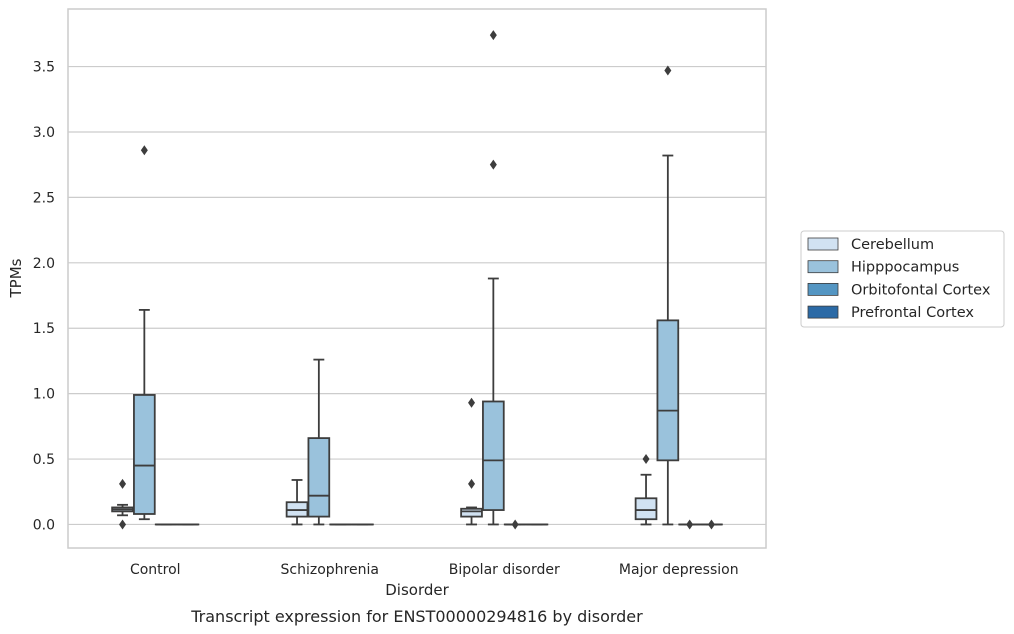  What do you see at coordinates (905, 268) in the screenshot?
I see `legend-label: Hipppocampus` at bounding box center [905, 268].